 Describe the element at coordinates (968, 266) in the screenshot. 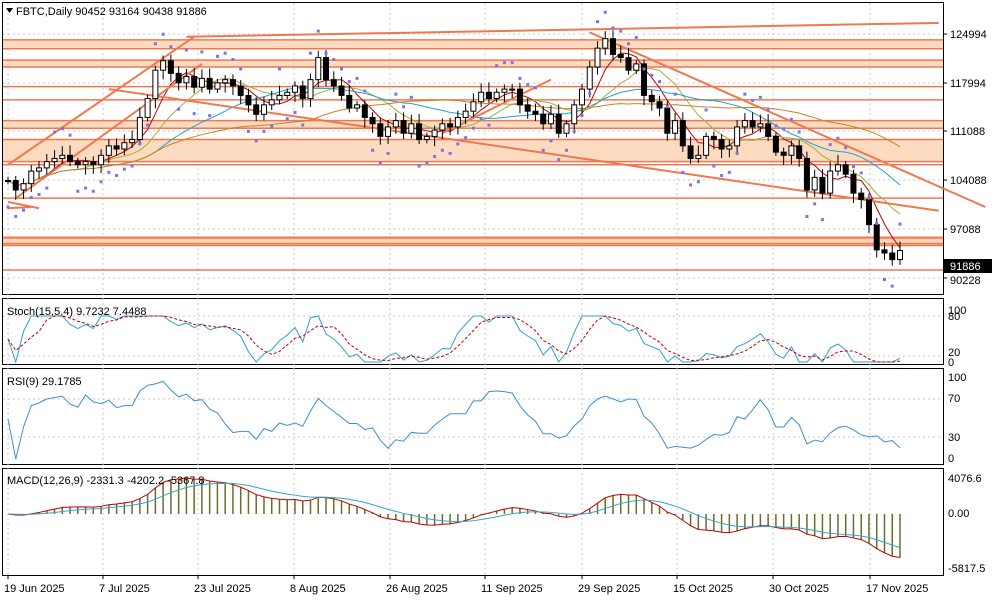

I see `last-price-marker` at that location.